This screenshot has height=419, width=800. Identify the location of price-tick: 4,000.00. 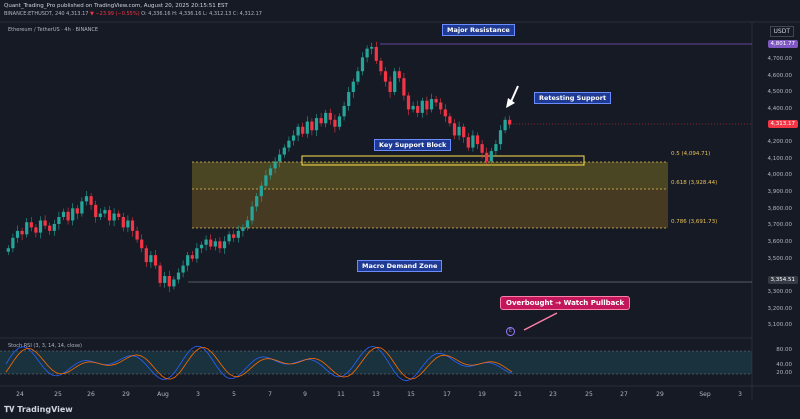
(780, 175).